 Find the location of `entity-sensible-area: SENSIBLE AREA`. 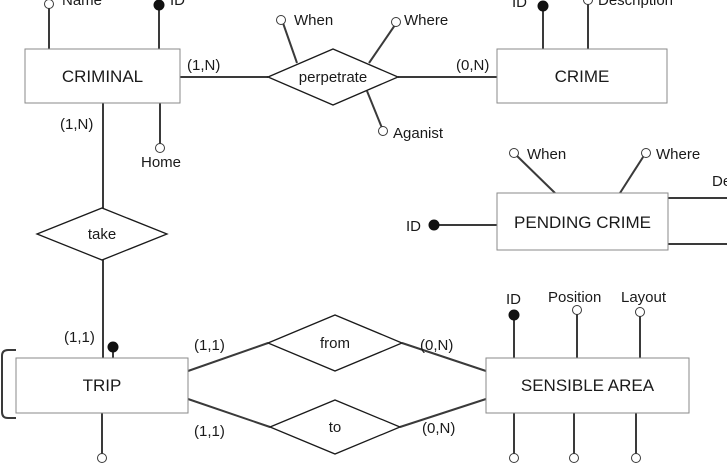

entity-sensible-area: SENSIBLE AREA is located at coordinates (587, 385).